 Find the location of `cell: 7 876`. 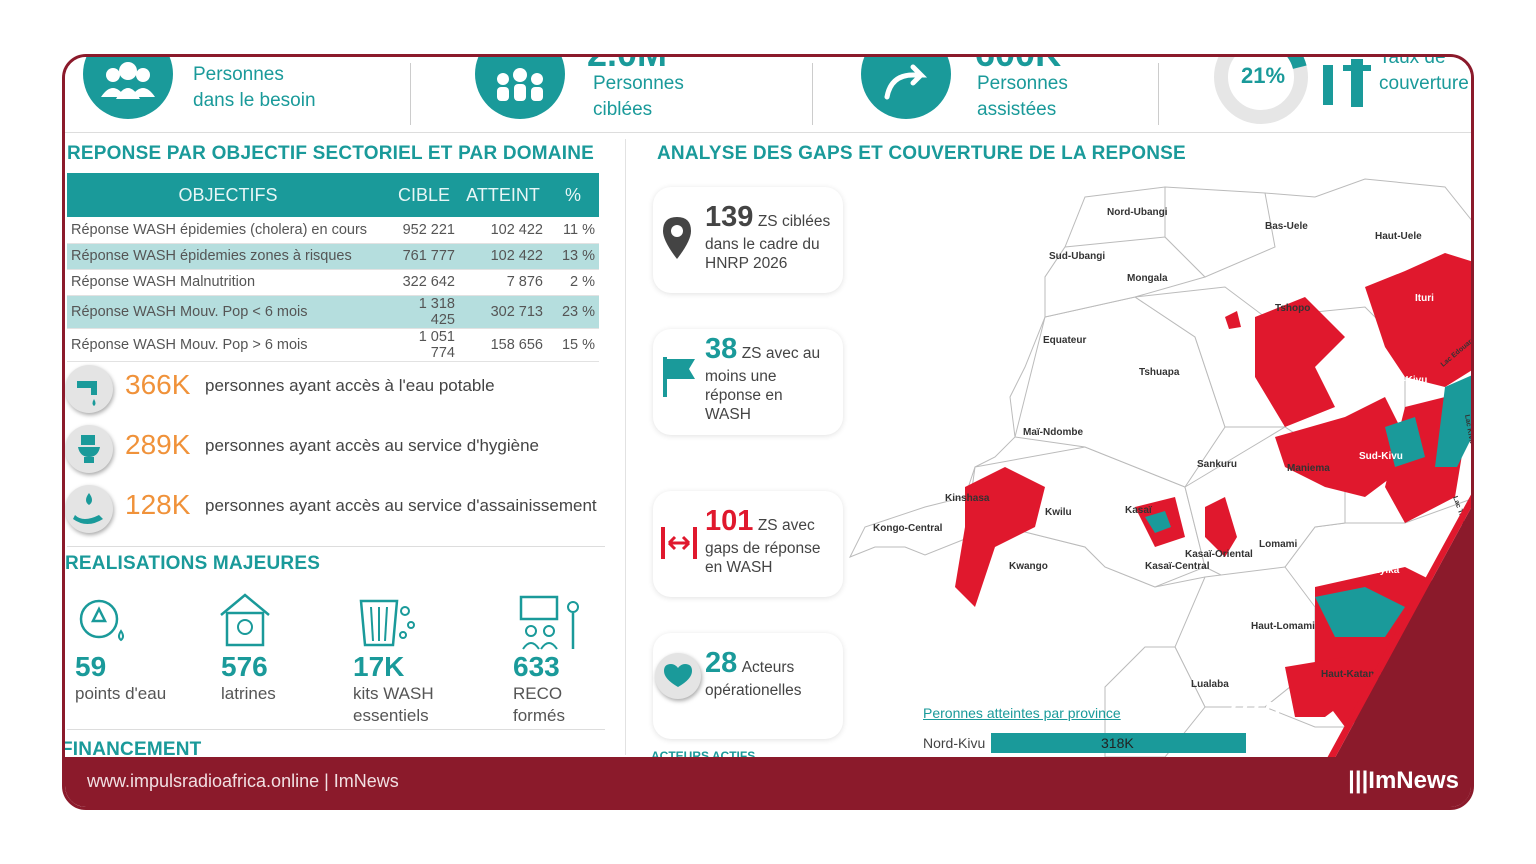

cell: 7 876 is located at coordinates (503, 282).